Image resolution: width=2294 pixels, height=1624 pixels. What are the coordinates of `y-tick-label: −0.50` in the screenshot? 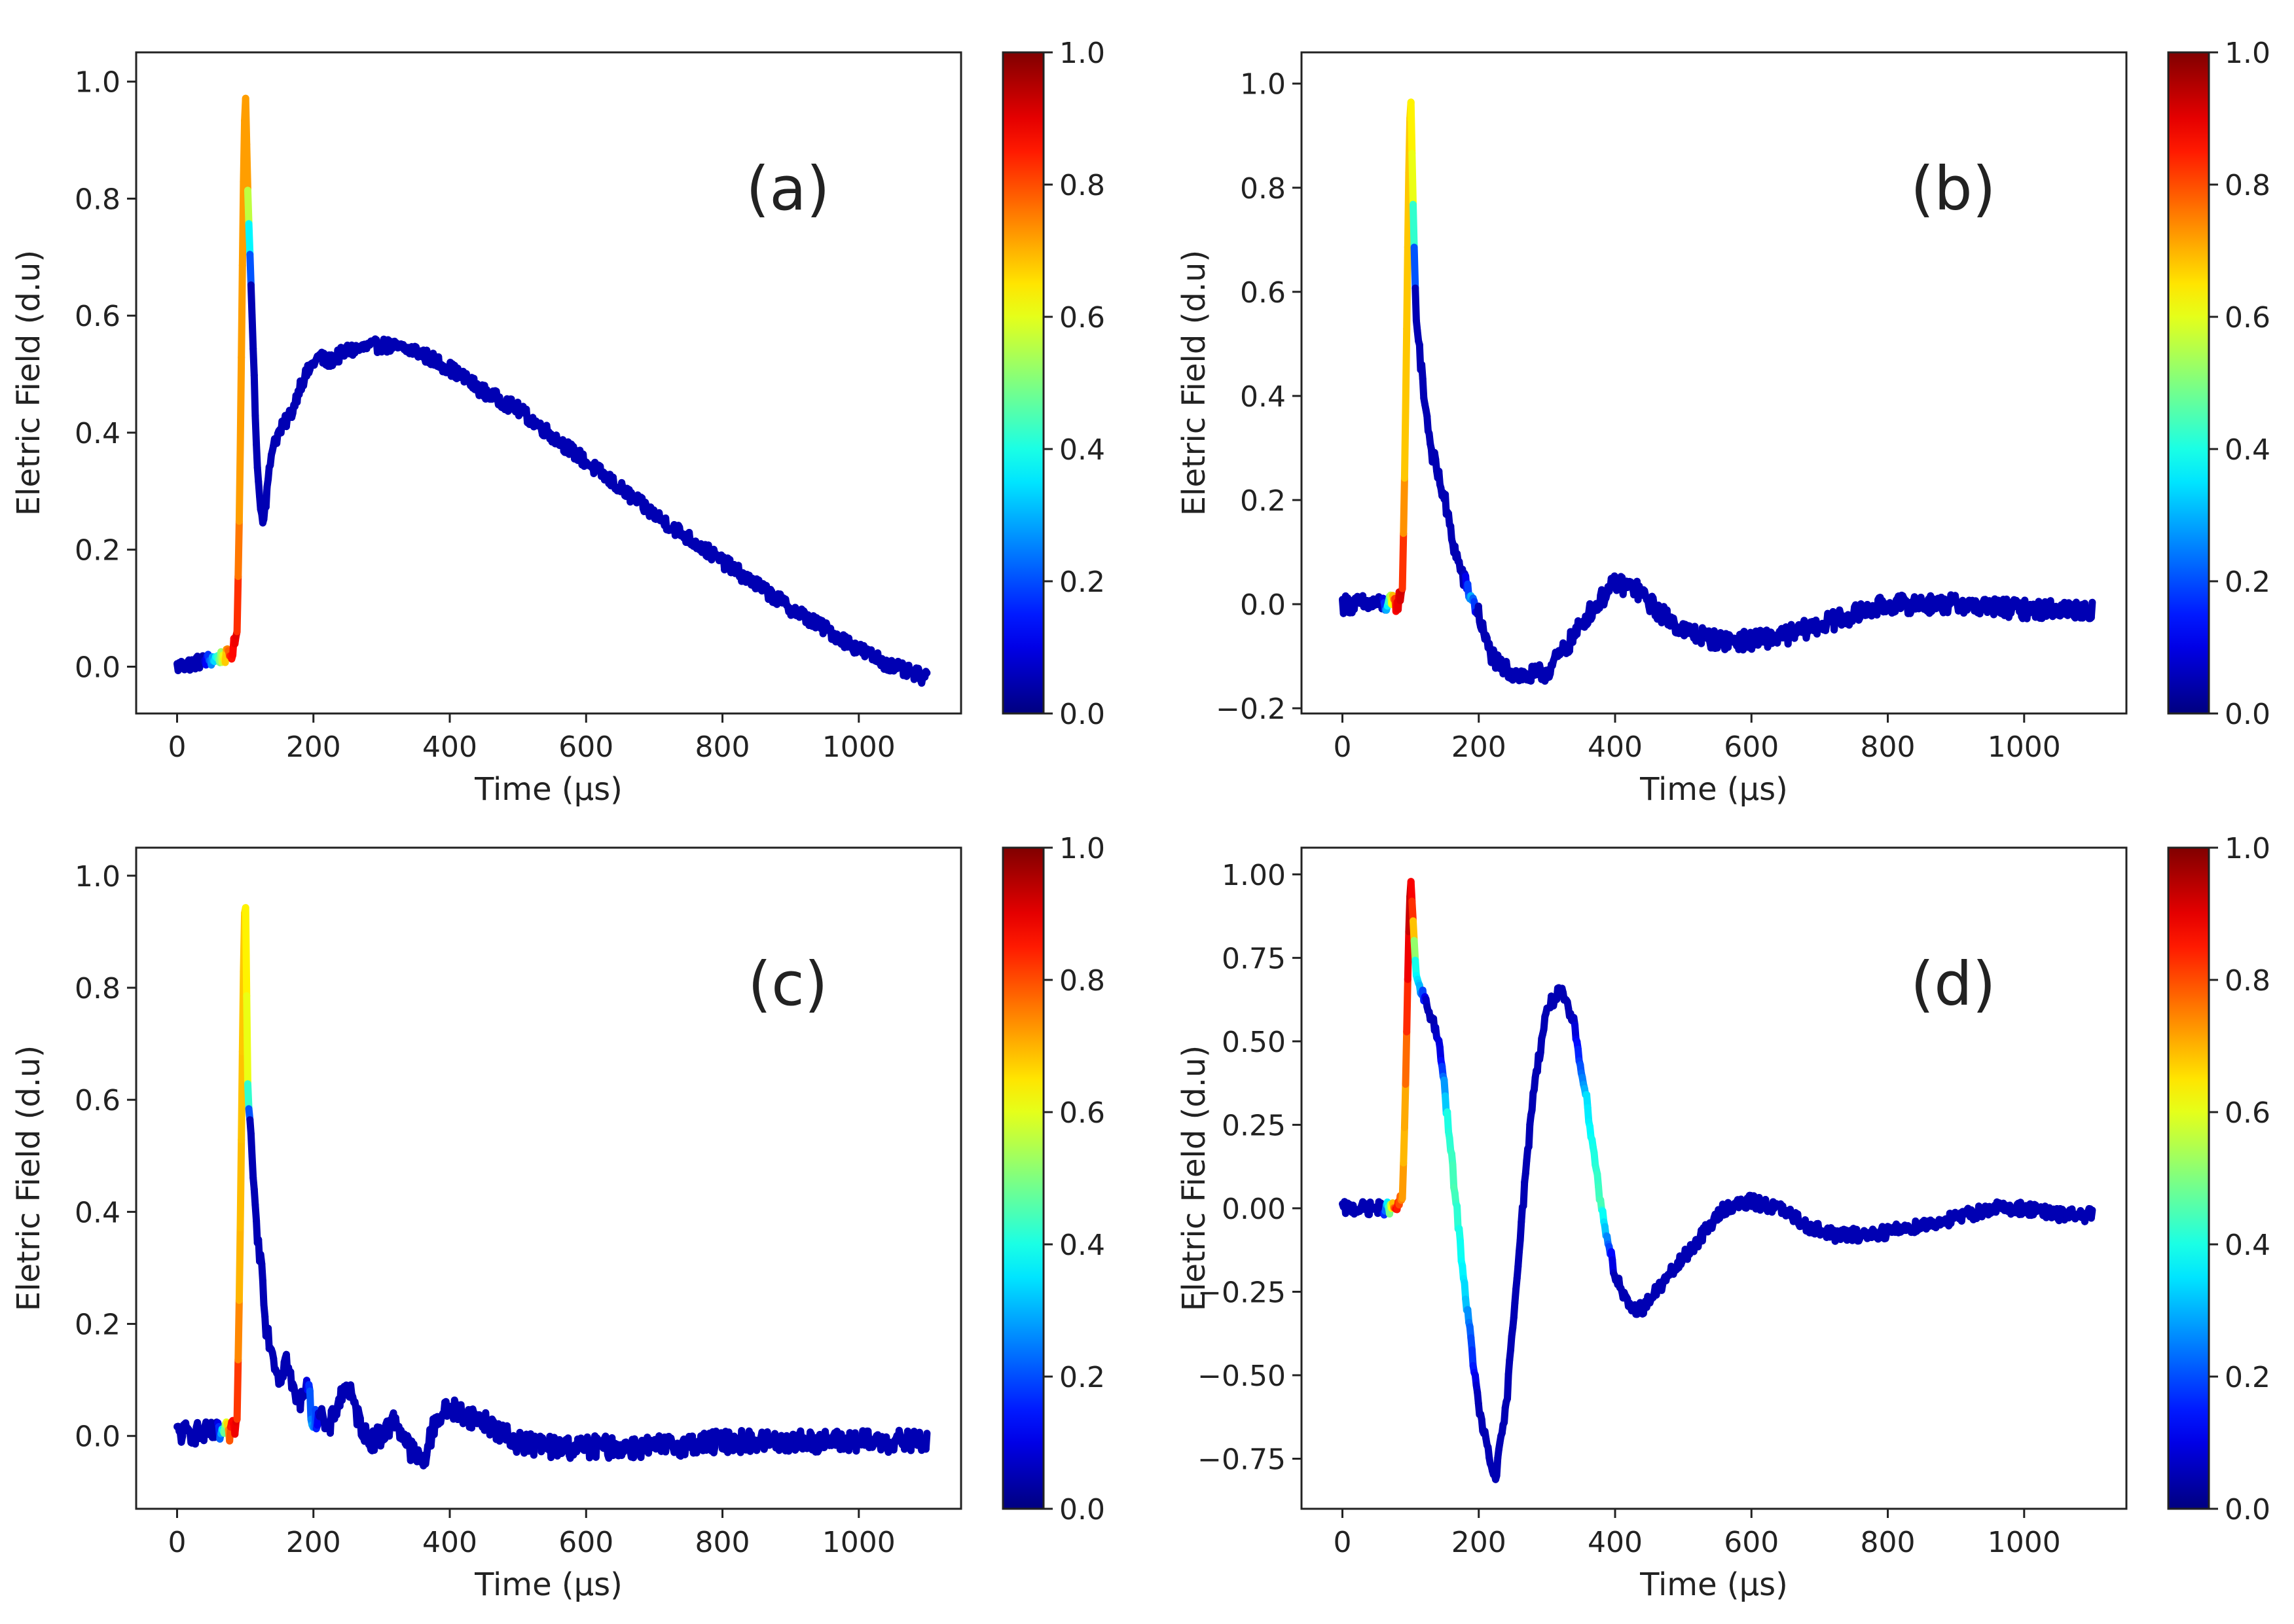 It's located at (1241, 1376).